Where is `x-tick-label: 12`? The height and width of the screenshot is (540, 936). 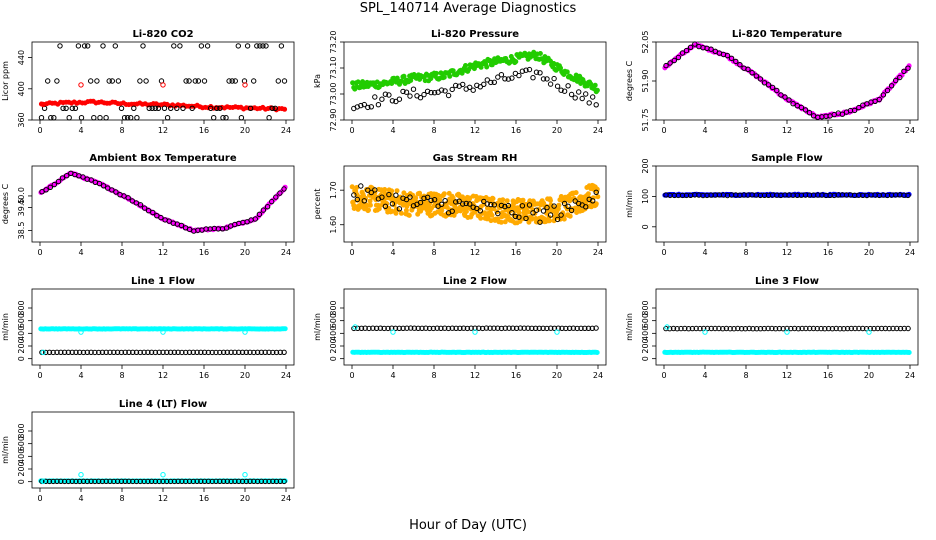 x-tick-label: 12 is located at coordinates (163, 130).